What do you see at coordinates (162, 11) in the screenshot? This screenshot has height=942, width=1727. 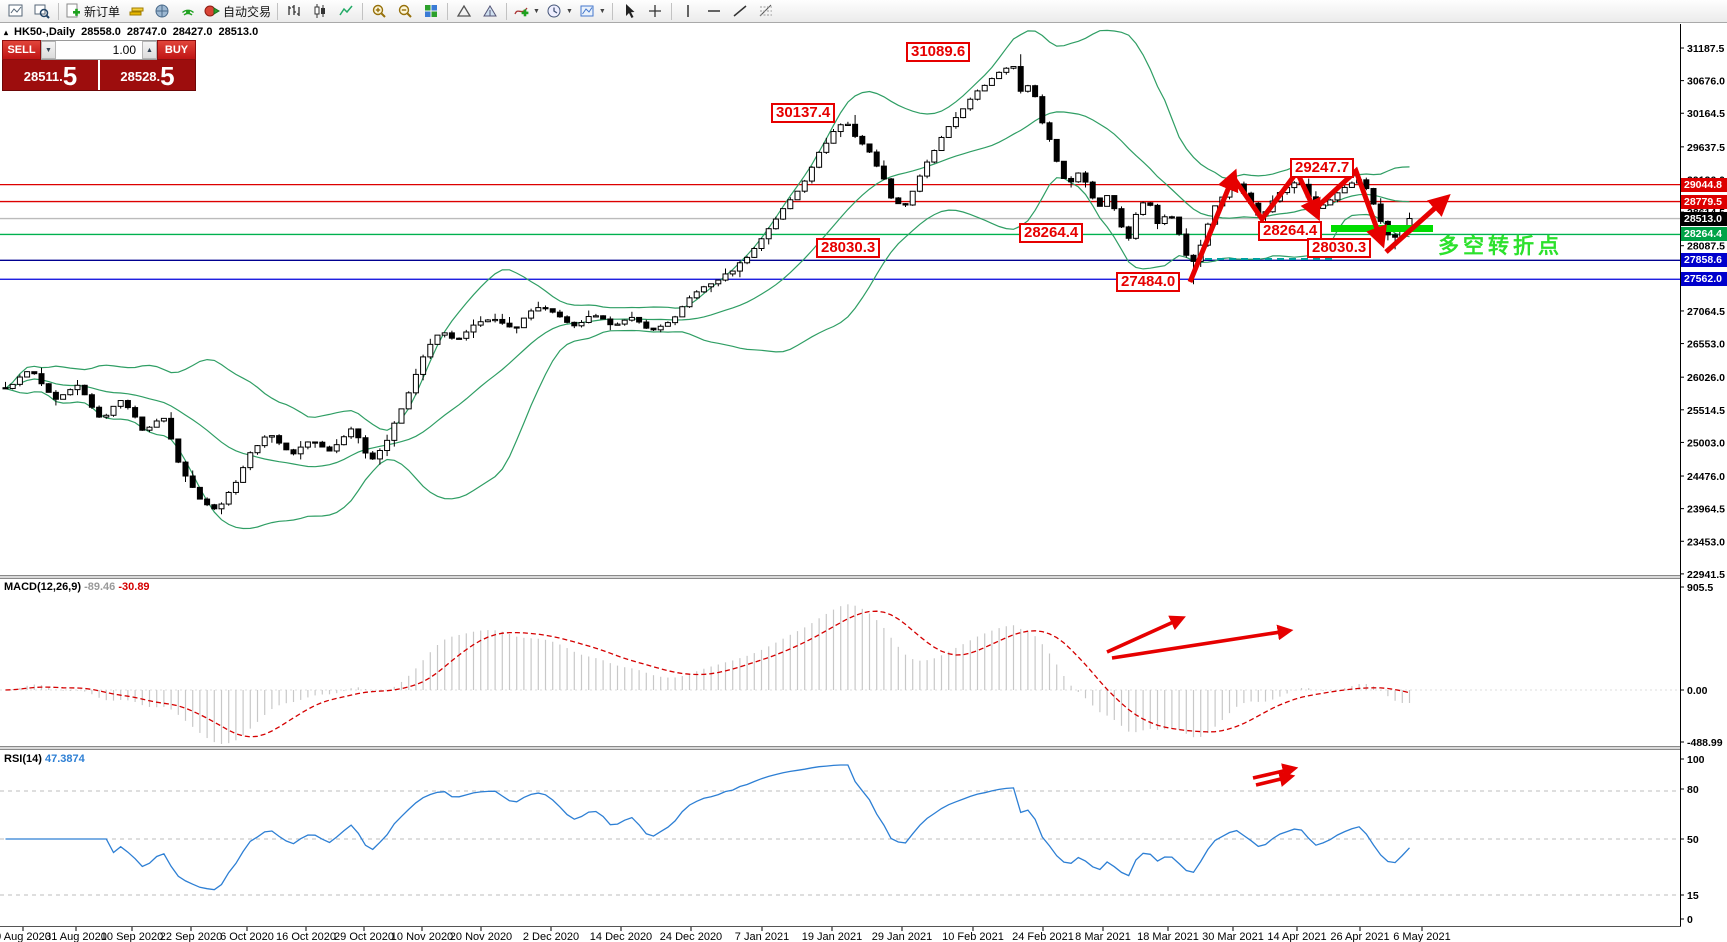 I see `global-mail-button` at bounding box center [162, 11].